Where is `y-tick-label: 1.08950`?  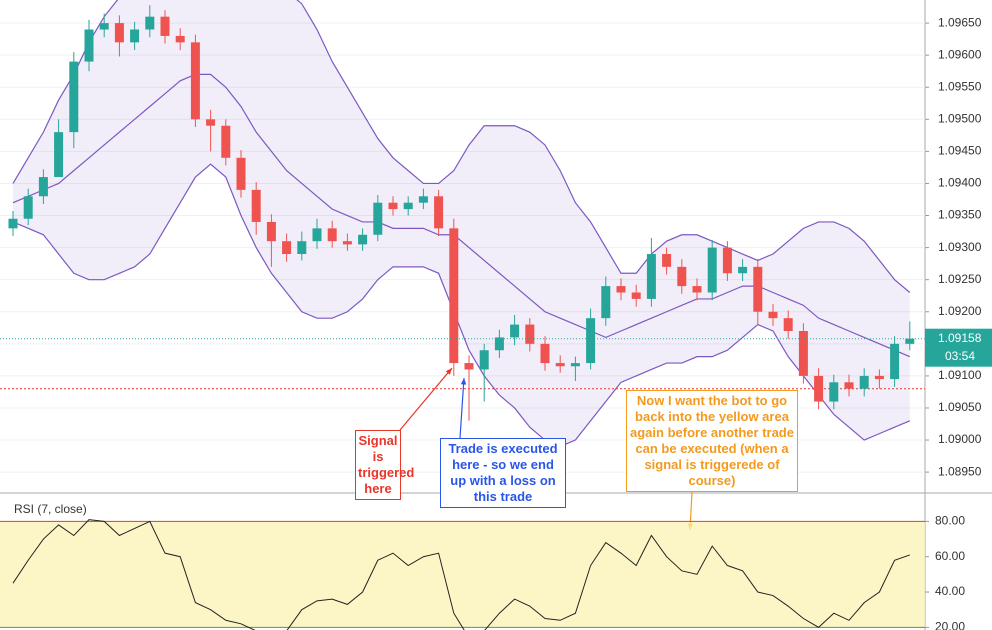 y-tick-label: 1.08950 is located at coordinates (960, 471).